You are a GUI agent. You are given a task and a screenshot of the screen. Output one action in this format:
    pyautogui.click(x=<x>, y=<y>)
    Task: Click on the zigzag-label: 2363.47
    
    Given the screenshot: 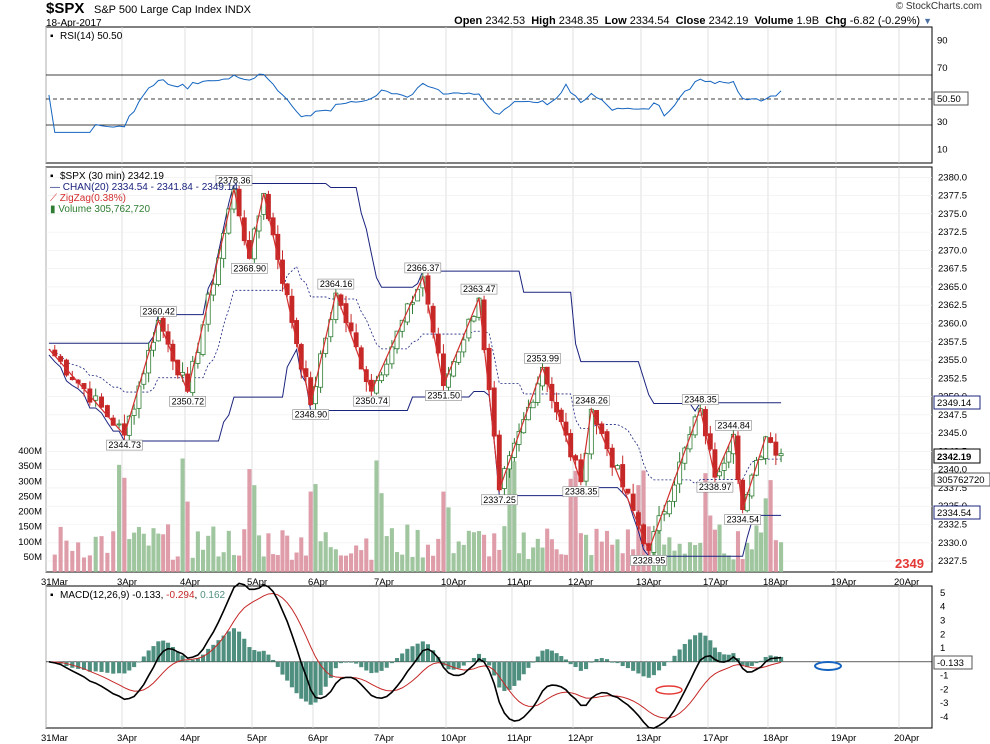 What is the action you would take?
    pyautogui.click(x=479, y=289)
    